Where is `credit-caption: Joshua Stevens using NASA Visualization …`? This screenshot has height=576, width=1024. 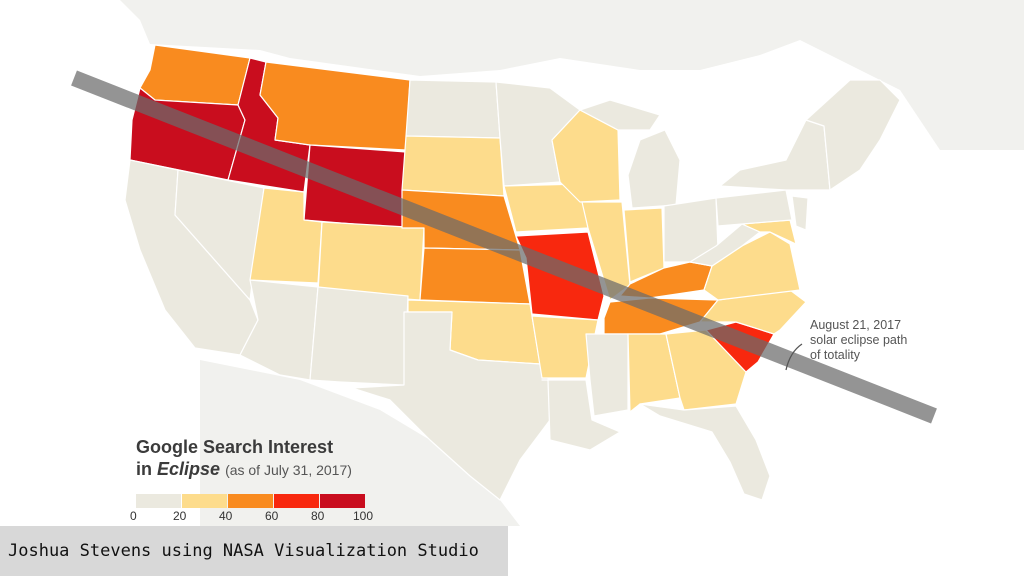
credit-caption: Joshua Stevens using NASA Visualization … is located at coordinates (254, 551).